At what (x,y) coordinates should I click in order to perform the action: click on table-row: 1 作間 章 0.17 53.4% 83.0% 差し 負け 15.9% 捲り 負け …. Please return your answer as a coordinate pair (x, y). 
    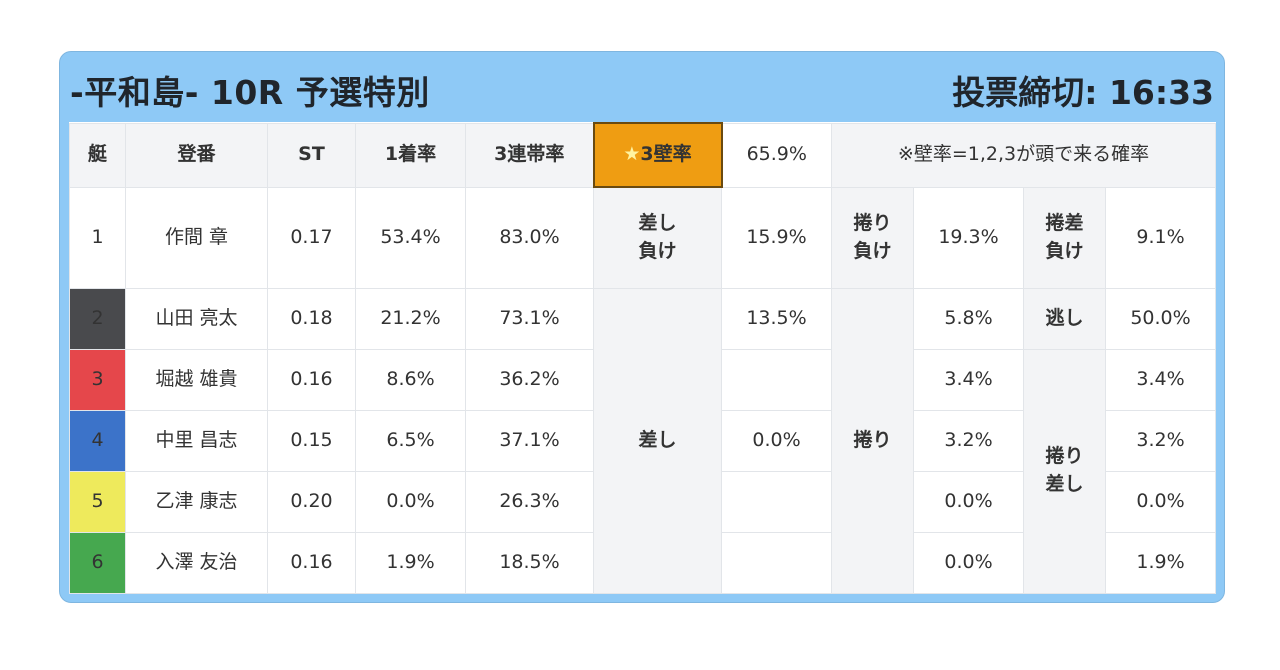
    Looking at the image, I should click on (642, 237).